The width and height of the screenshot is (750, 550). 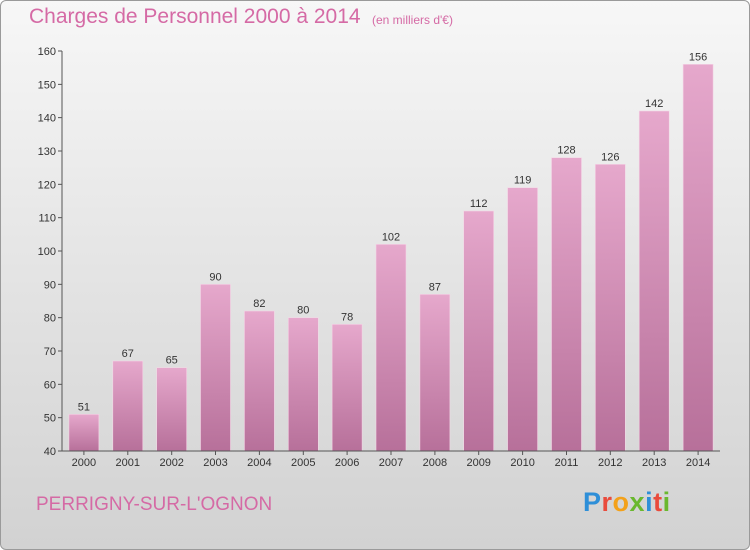 What do you see at coordinates (171, 463) in the screenshot?
I see `x-tick-label-2002: 2002` at bounding box center [171, 463].